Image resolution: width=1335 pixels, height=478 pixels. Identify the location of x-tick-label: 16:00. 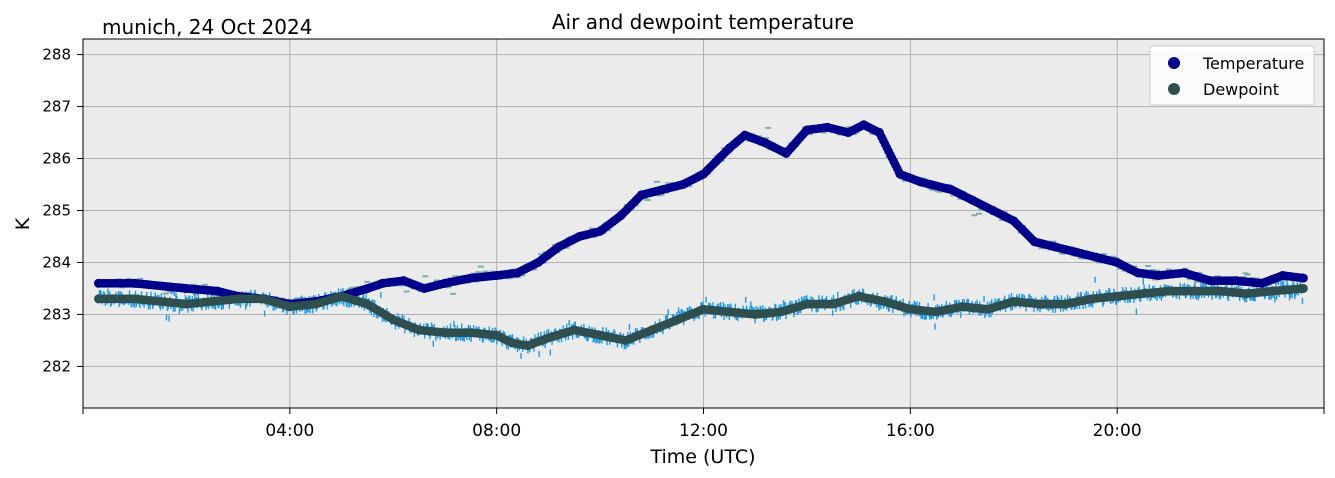
(910, 431).